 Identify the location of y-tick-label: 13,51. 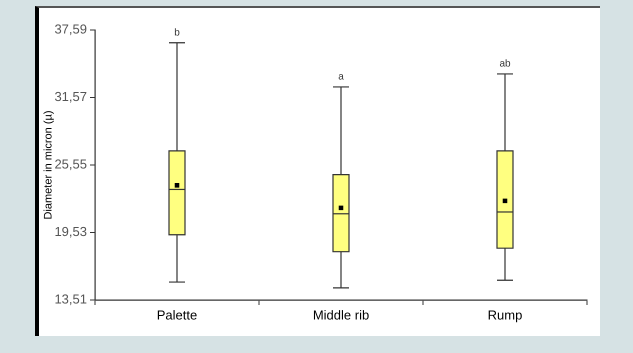
(70, 299).